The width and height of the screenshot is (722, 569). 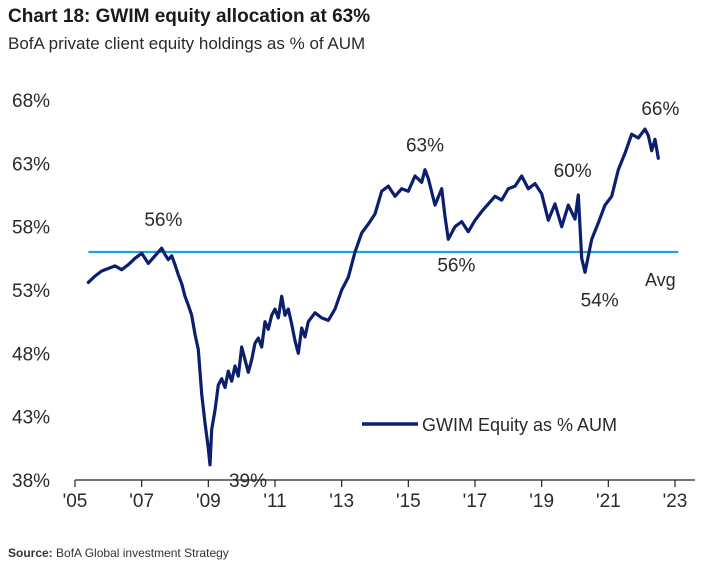 What do you see at coordinates (31, 418) in the screenshot?
I see `y-tick-label: 43%` at bounding box center [31, 418].